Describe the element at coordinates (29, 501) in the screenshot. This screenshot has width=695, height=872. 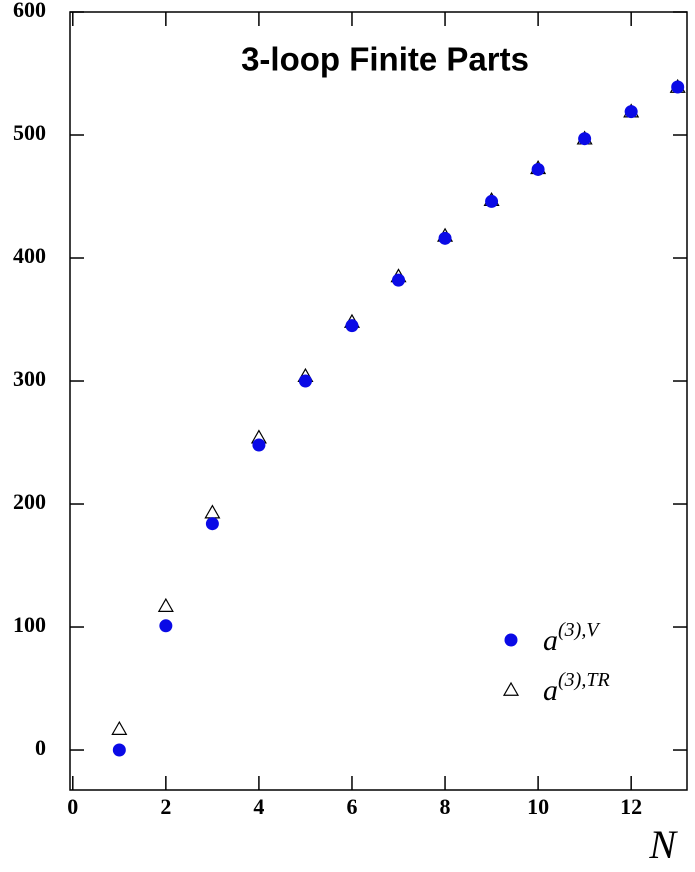
I see `y-tick-label: 200` at that location.